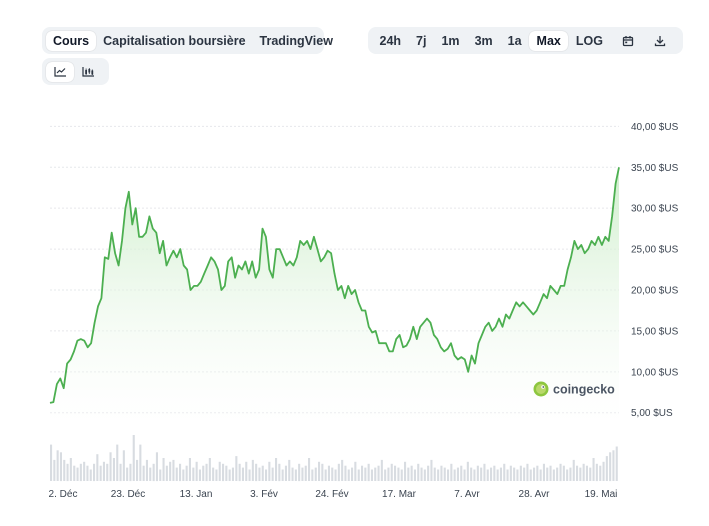 This screenshot has width=709, height=526. Describe the element at coordinates (525, 40) in the screenshot. I see `range-tab-group: 24h 7j 1m 3m 1a Max LOG` at that location.